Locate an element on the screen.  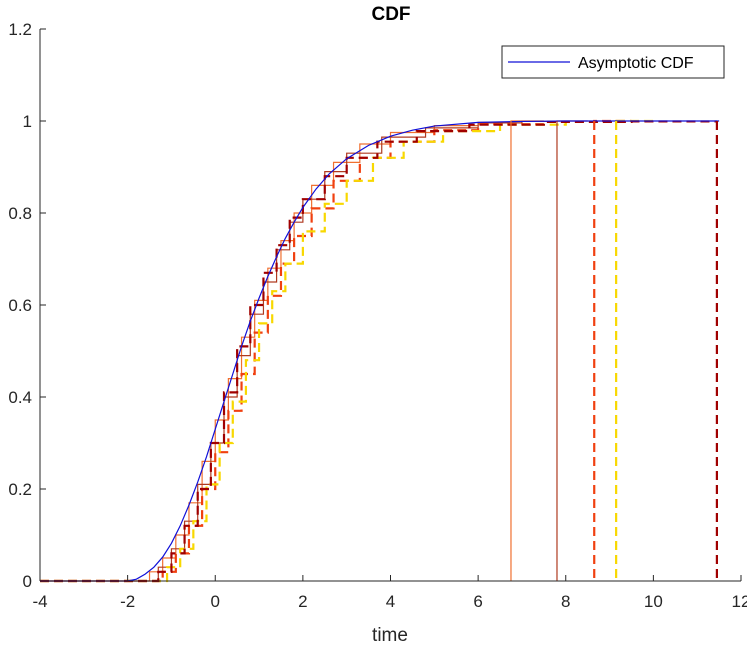
y-ticks: 0 0.2 0.4 0.6 0.8 1 1.2 is located at coordinates (27, 305).